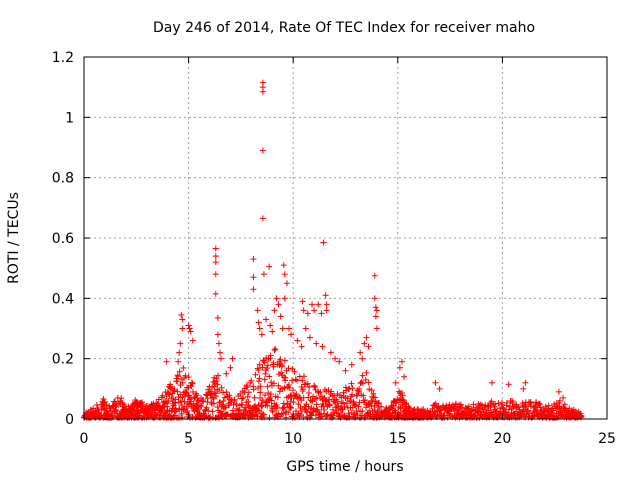  Describe the element at coordinates (502, 439) in the screenshot. I see `x-tick-label: 20` at that location.